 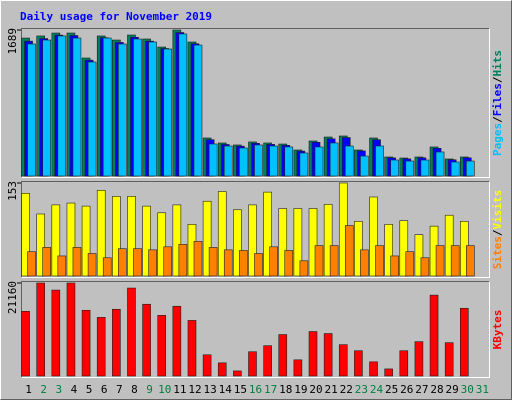 I want to click on x-tick-label: 12, so click(x=194, y=389).